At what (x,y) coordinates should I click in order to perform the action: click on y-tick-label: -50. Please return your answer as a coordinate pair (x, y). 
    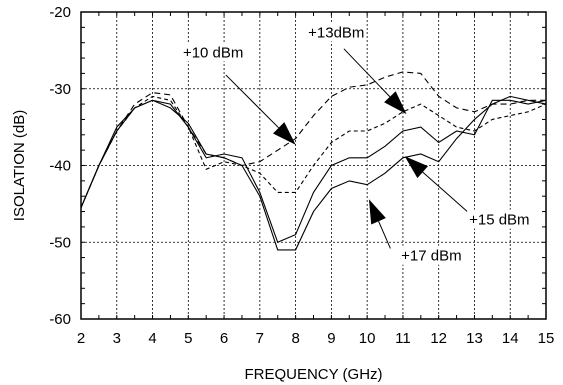
    Looking at the image, I should click on (60, 242).